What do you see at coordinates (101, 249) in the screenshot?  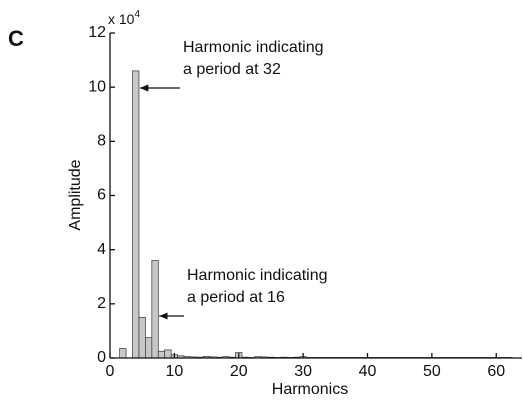 I see `y-tick-label: 4` at bounding box center [101, 249].